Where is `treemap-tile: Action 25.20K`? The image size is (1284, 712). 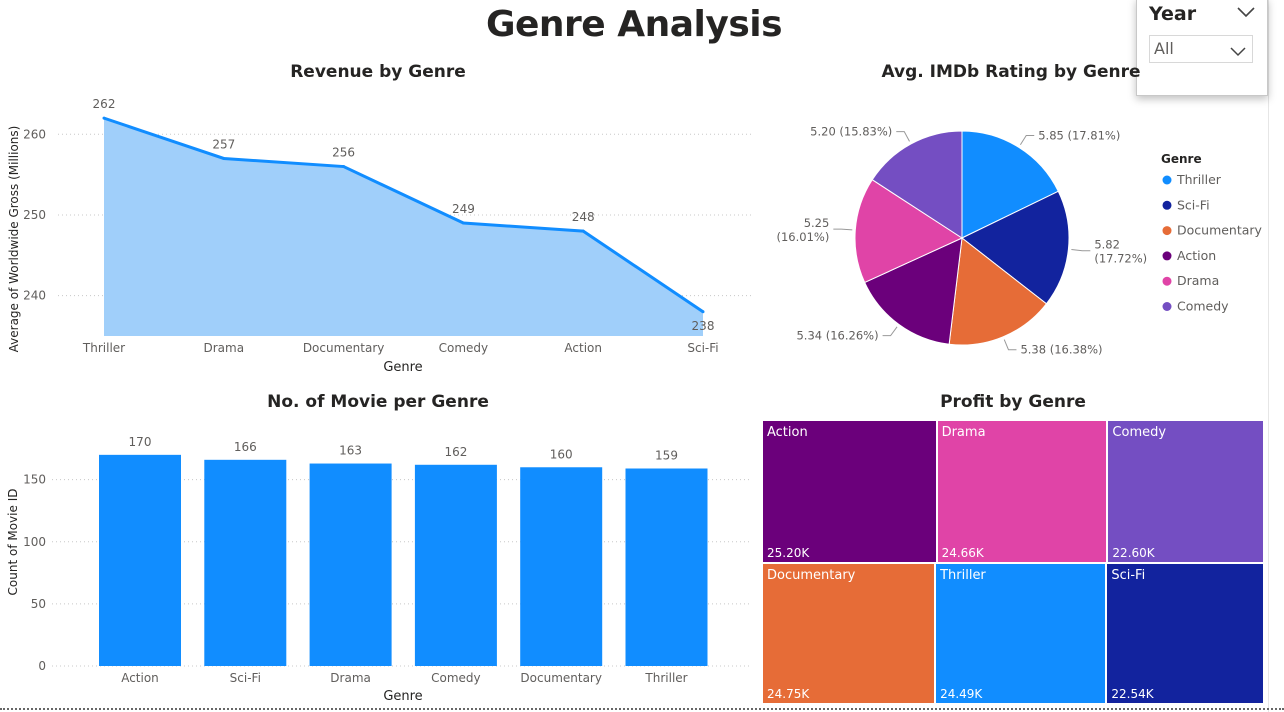
treemap-tile: Action 25.20K is located at coordinates (849, 491).